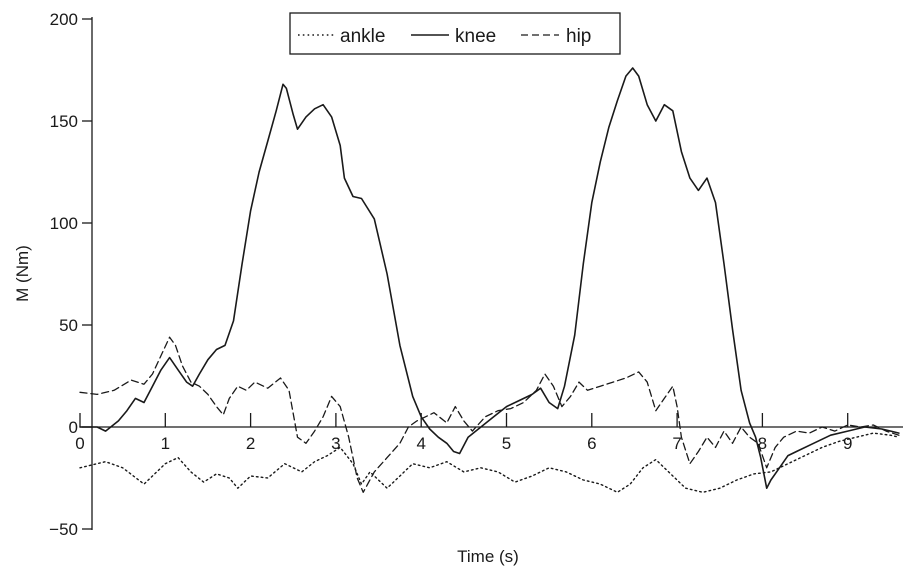 This screenshot has height=572, width=903. I want to click on legend-label-knee: knee, so click(475, 36).